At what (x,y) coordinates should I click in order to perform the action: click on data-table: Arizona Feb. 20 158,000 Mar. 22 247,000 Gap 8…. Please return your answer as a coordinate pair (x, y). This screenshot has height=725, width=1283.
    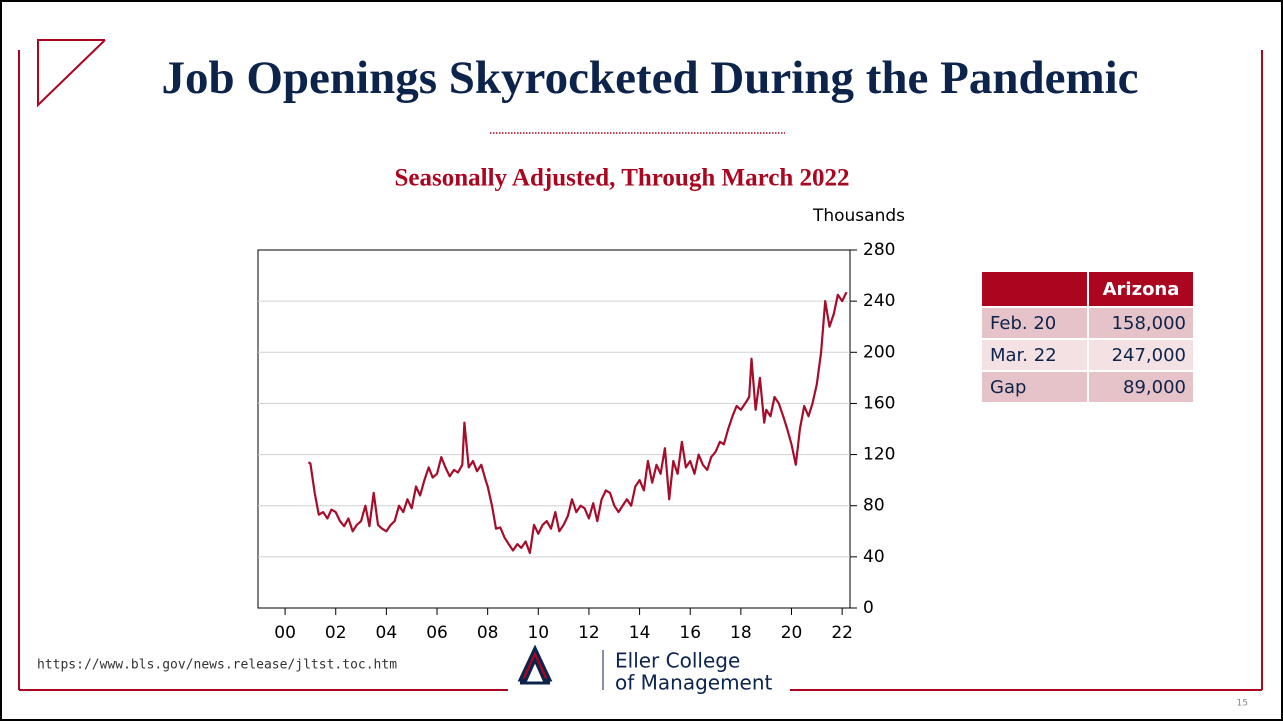
    Looking at the image, I should click on (1087, 337).